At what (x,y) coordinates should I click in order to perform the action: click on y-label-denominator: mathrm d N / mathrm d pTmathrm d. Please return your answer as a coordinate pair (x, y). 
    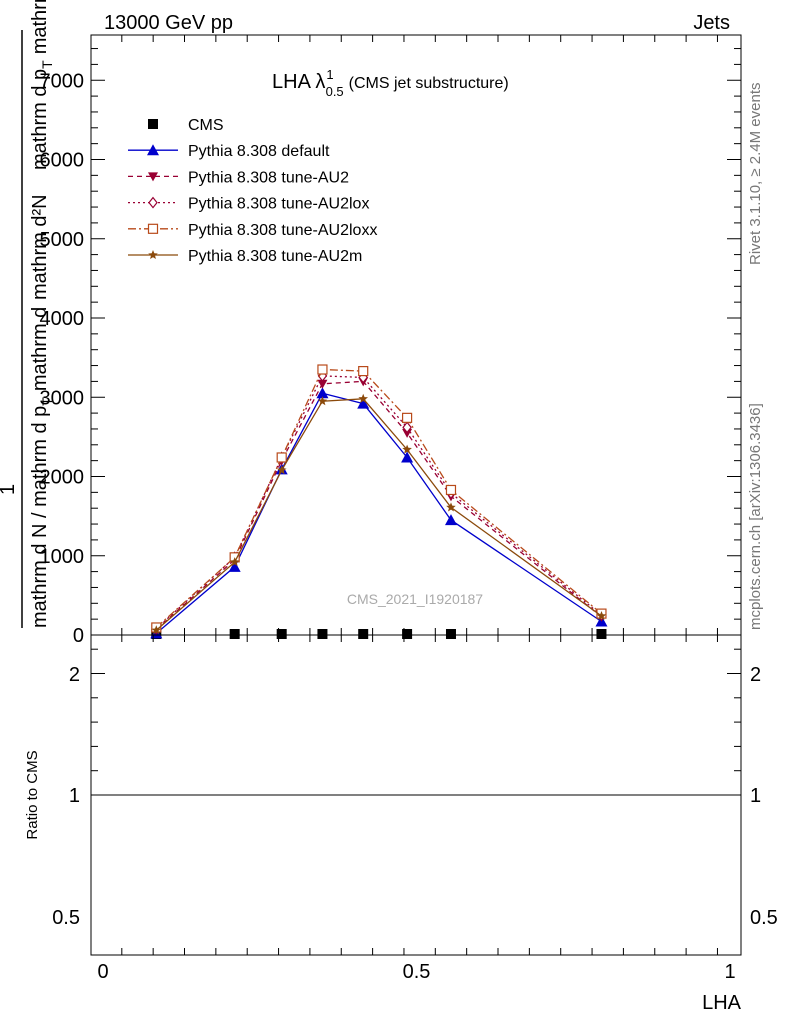
    Looking at the image, I should click on (42, 467).